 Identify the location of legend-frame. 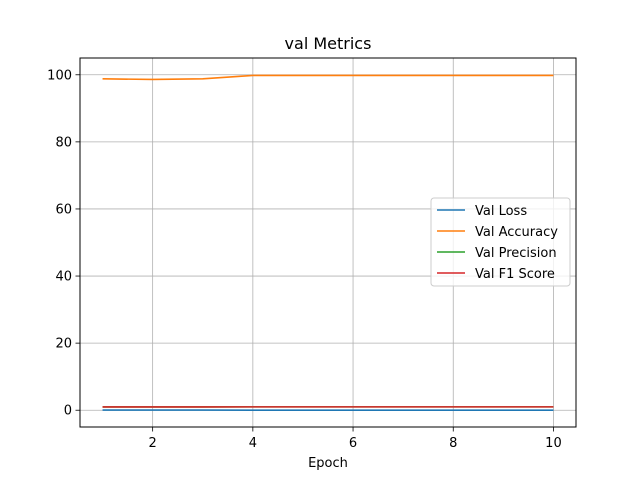
(500, 242).